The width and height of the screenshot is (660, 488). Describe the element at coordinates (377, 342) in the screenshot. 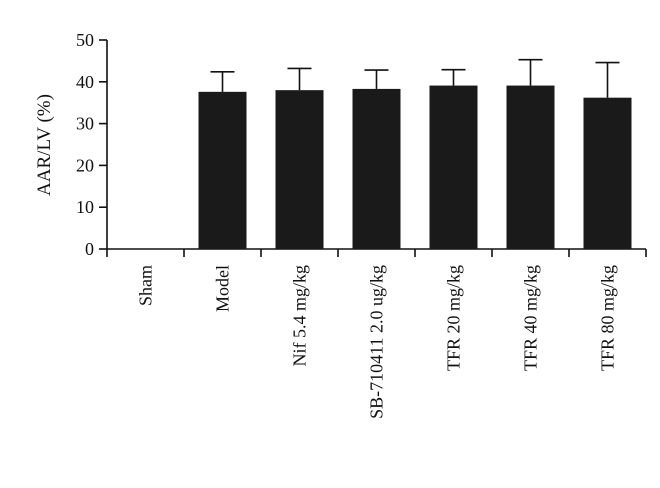

I see `x-tick-label: SB-710411 2.0 ug/kg` at that location.